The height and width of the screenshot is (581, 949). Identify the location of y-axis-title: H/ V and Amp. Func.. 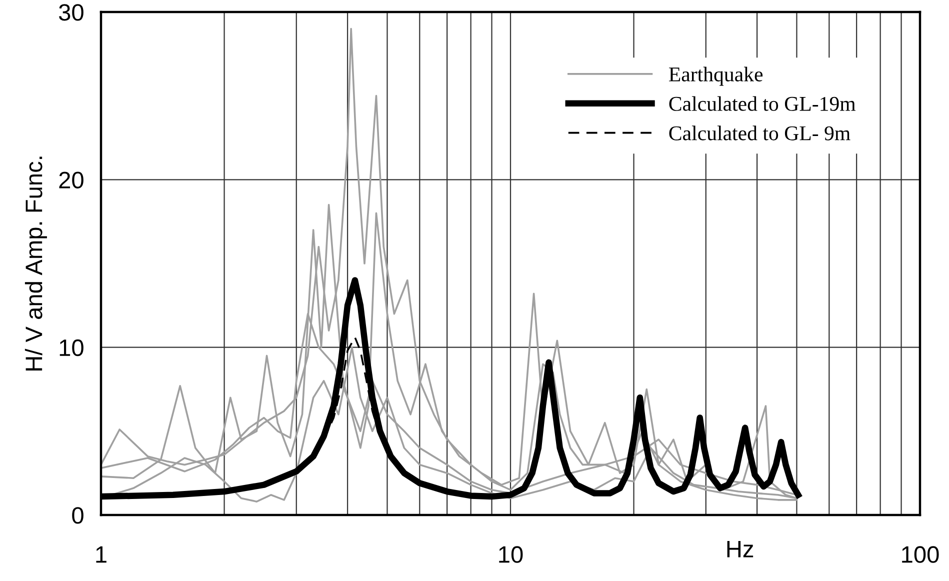
(35, 263).